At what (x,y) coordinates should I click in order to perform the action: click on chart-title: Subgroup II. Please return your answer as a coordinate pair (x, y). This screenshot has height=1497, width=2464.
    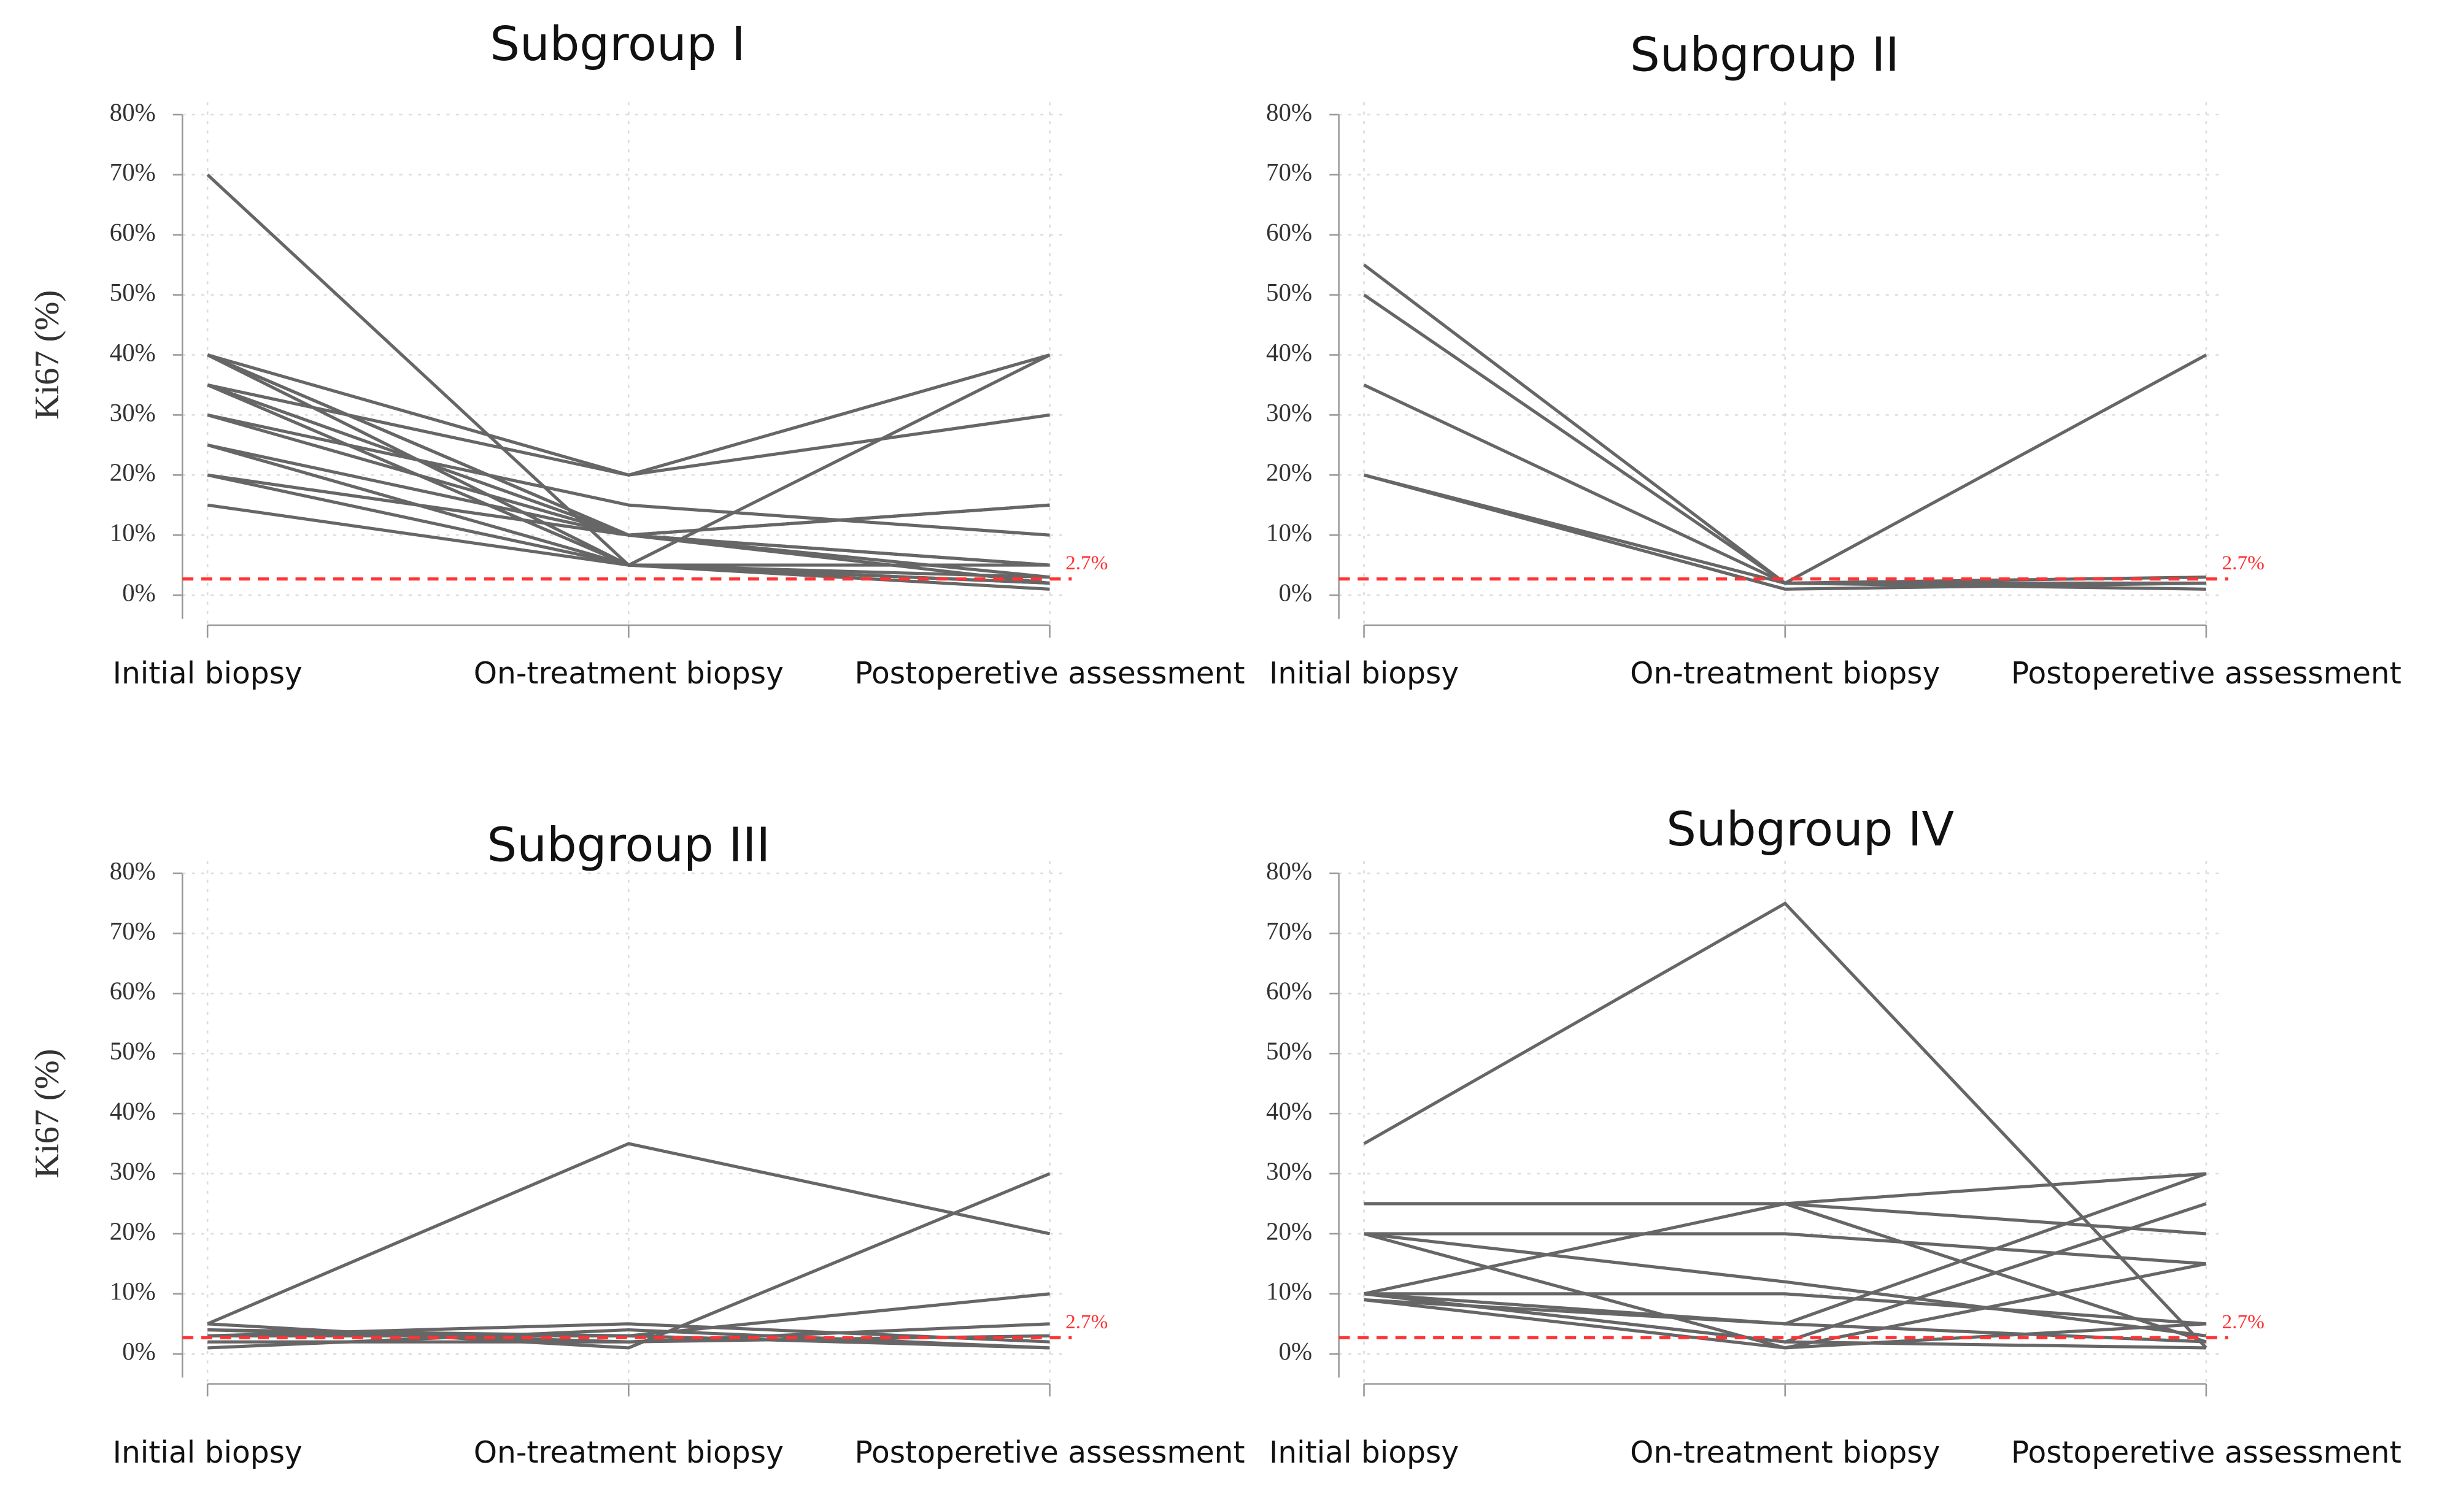
    Looking at the image, I should click on (1765, 55).